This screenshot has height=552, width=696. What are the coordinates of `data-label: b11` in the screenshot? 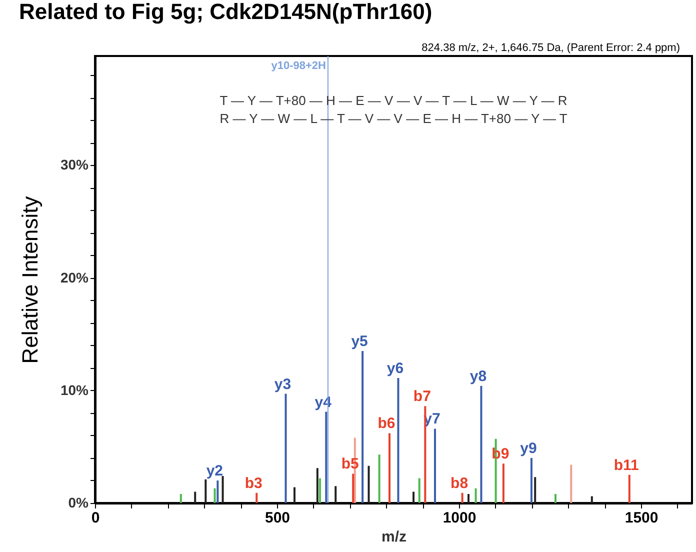 It's located at (626, 465).